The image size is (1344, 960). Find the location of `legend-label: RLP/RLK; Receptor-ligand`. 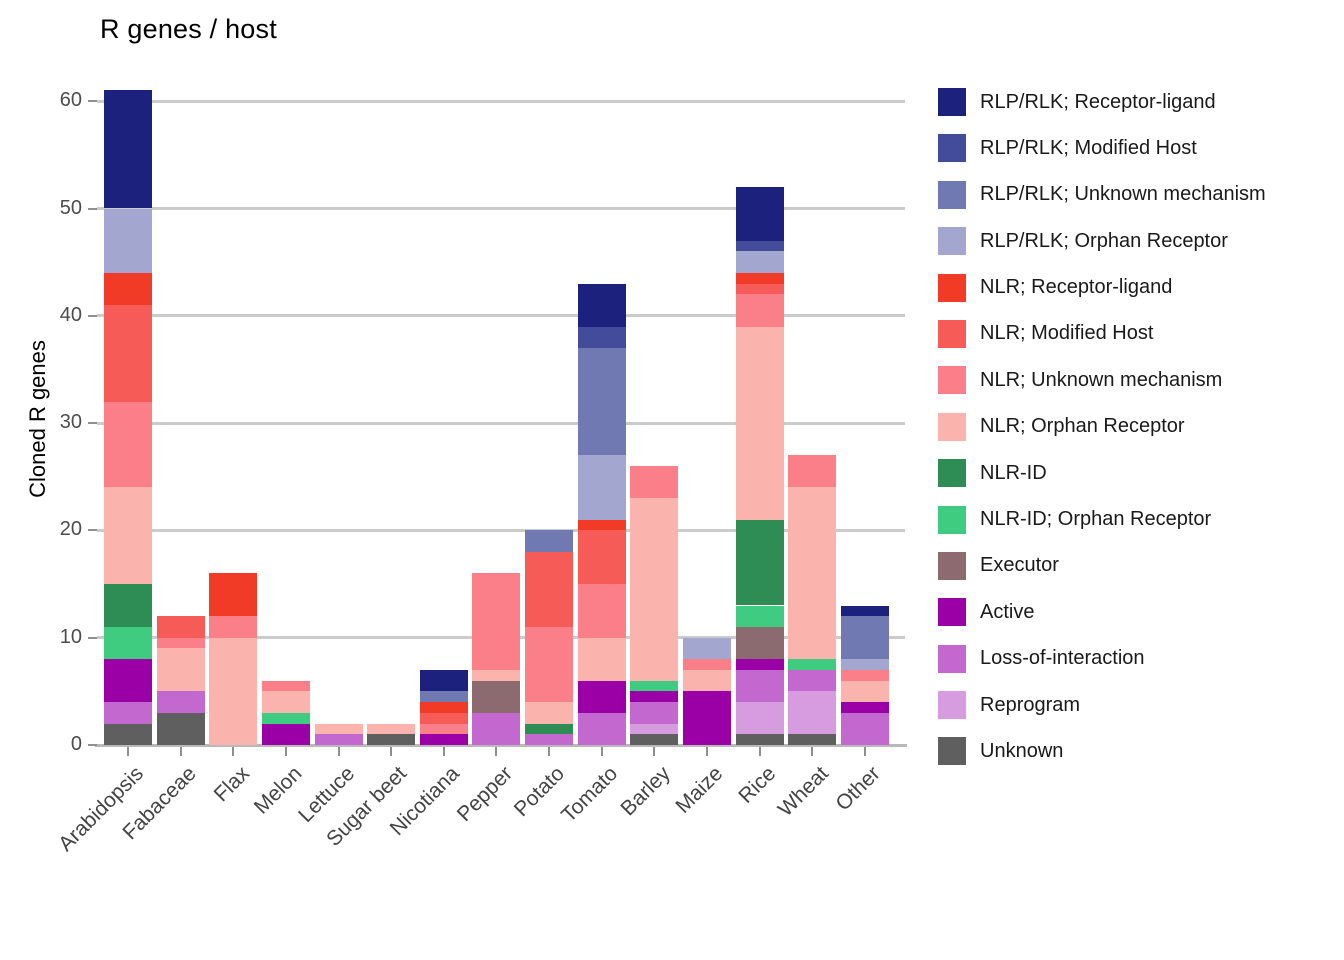

legend-label: RLP/RLK; Receptor-ligand is located at coordinates (1098, 101).